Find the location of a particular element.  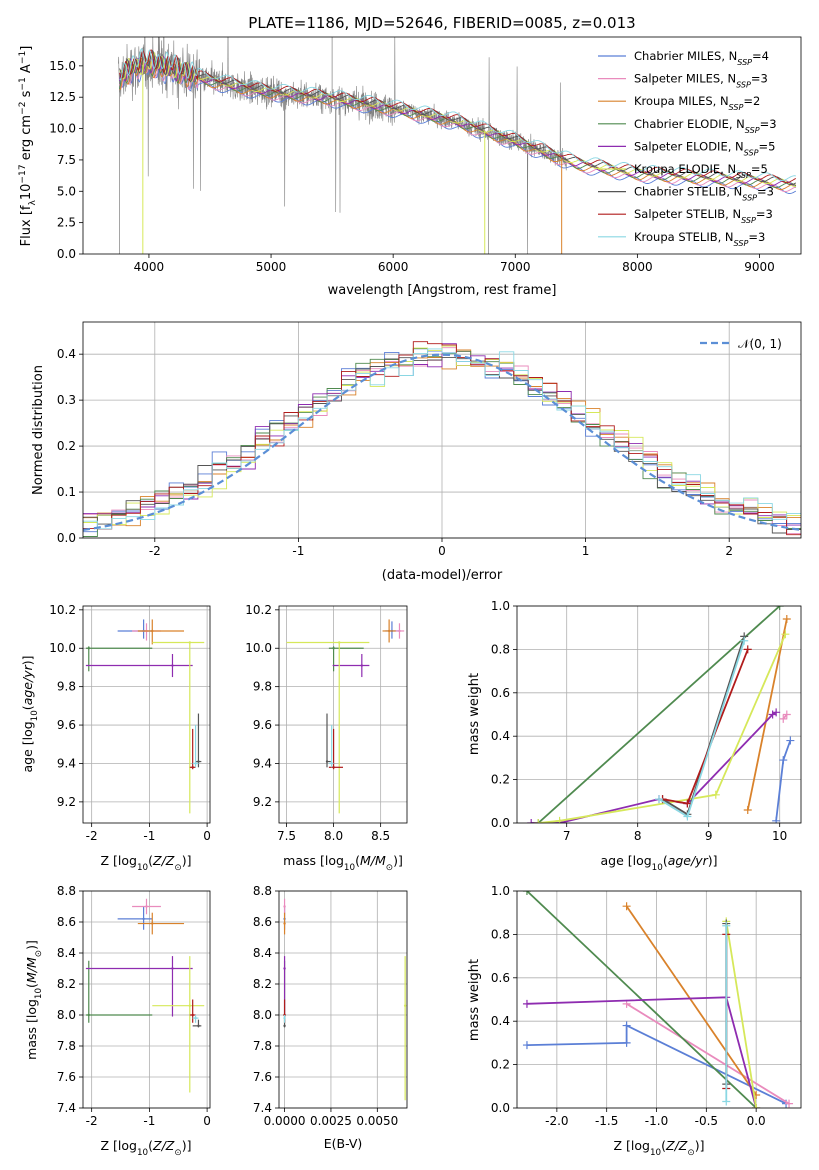

legend-entry: Salpeter STELIB, NSSP=3 is located at coordinates (703, 216).